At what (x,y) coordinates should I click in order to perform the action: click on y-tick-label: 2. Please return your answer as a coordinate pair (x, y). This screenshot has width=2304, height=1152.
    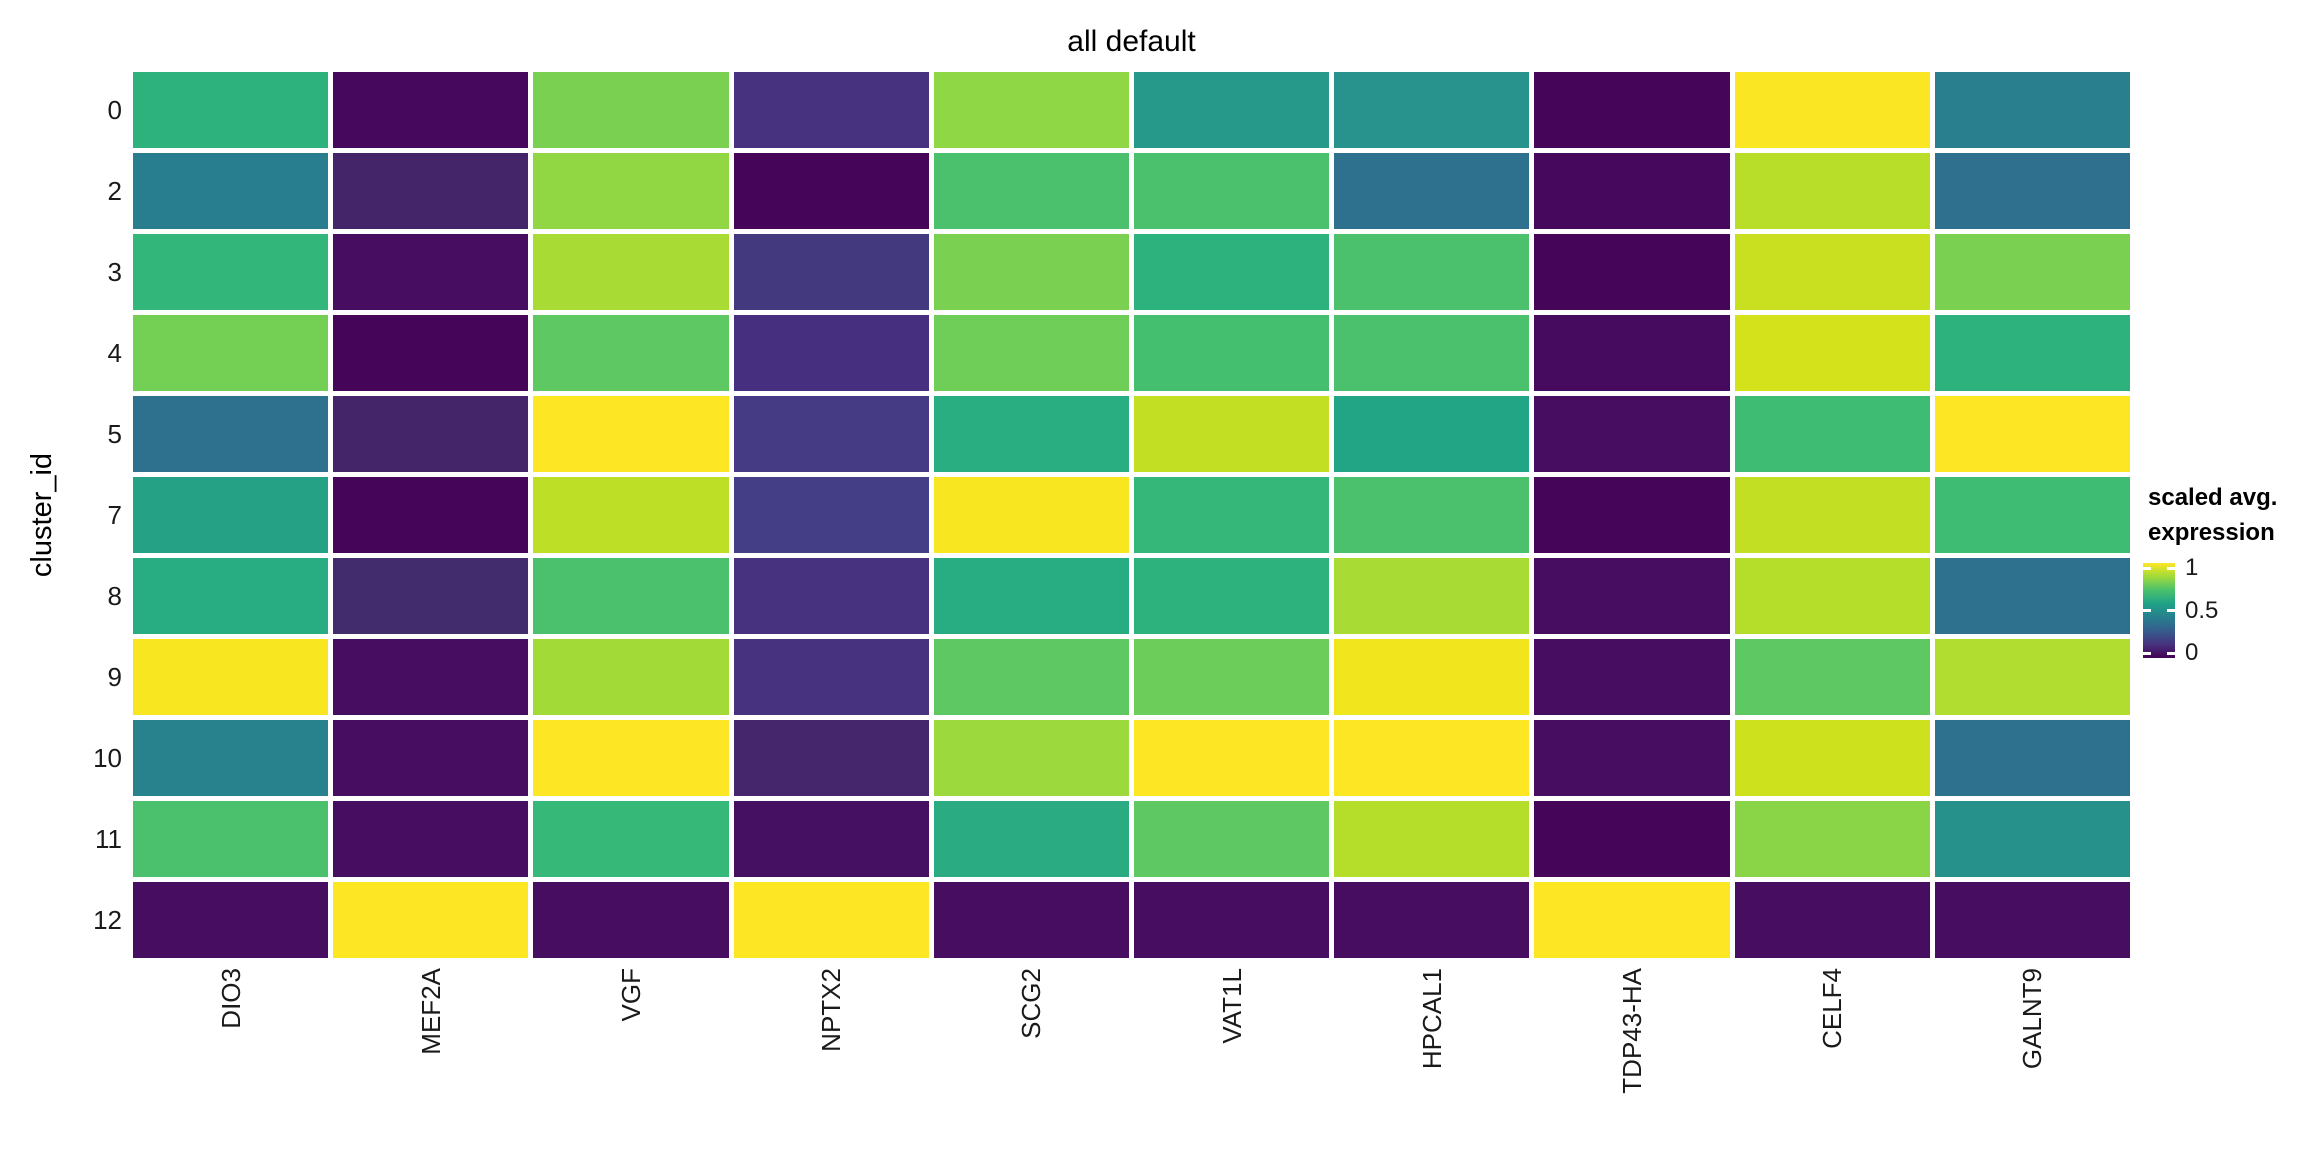
    Looking at the image, I should click on (114, 191).